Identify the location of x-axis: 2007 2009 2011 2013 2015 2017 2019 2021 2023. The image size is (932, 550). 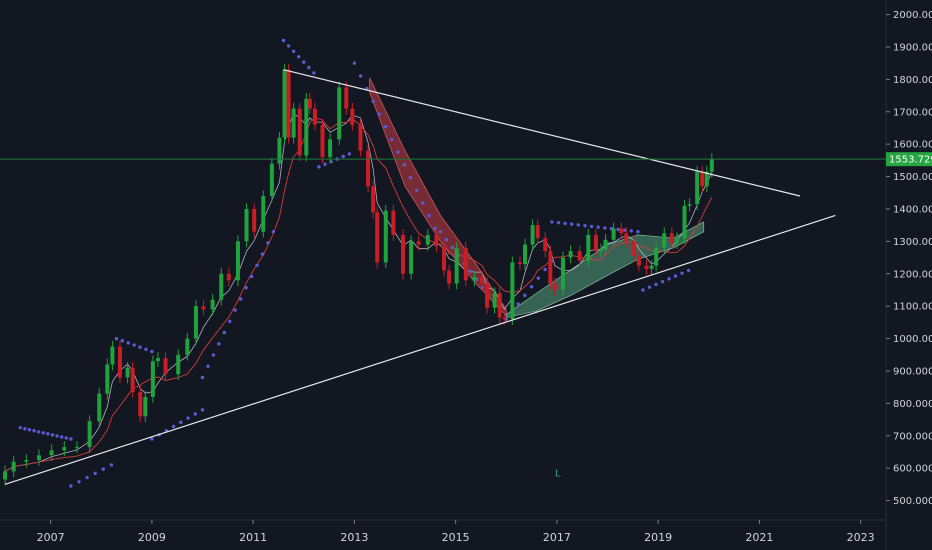
(456, 532).